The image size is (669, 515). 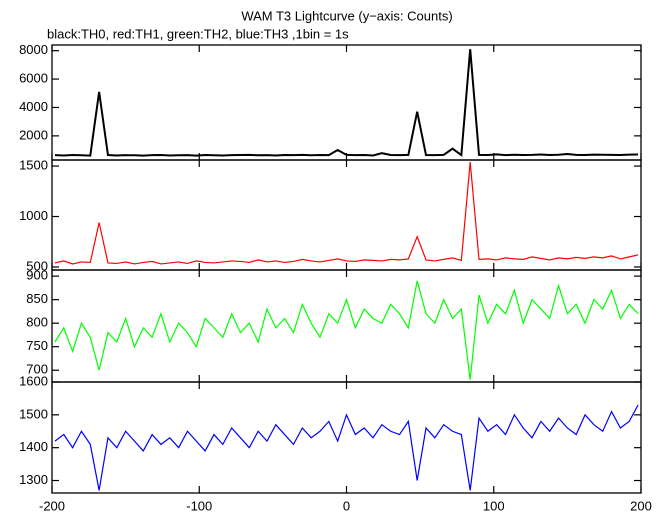 What do you see at coordinates (33, 134) in the screenshot?
I see `y-tick-label: 2000` at bounding box center [33, 134].